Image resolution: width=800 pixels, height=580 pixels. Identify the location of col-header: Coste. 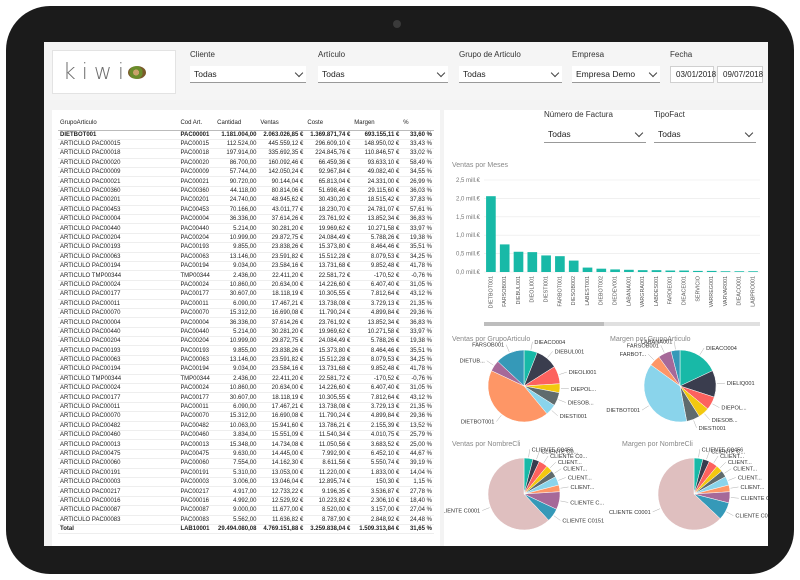
(329, 123).